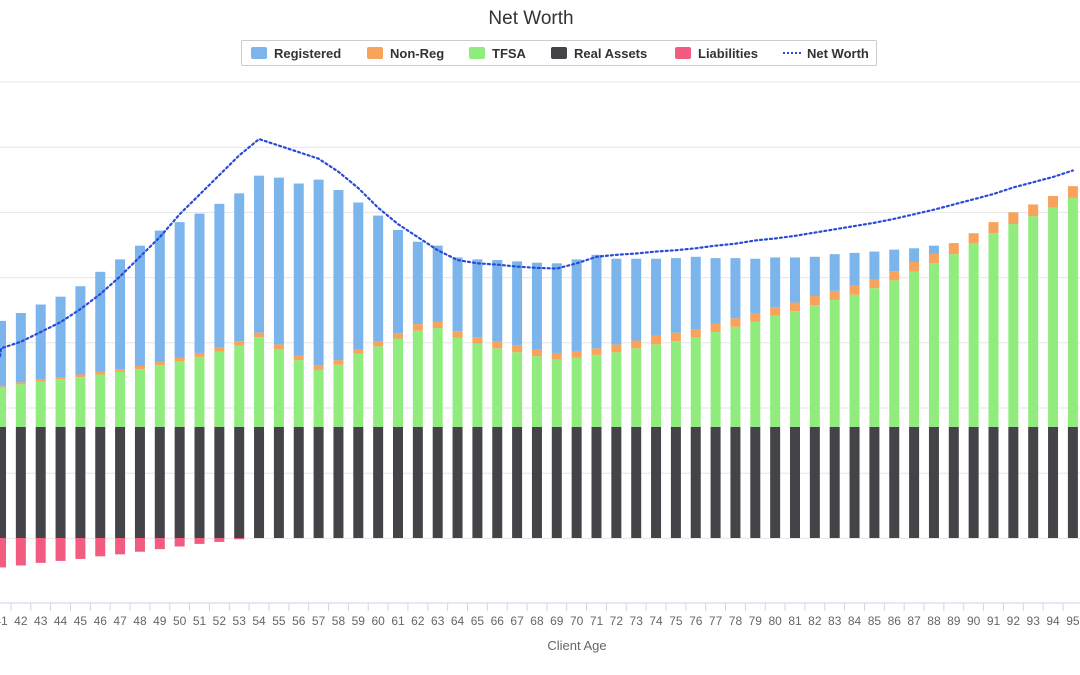 This screenshot has width=1080, height=675. I want to click on legend-label-non-reg: Non-Reg, so click(417, 53).